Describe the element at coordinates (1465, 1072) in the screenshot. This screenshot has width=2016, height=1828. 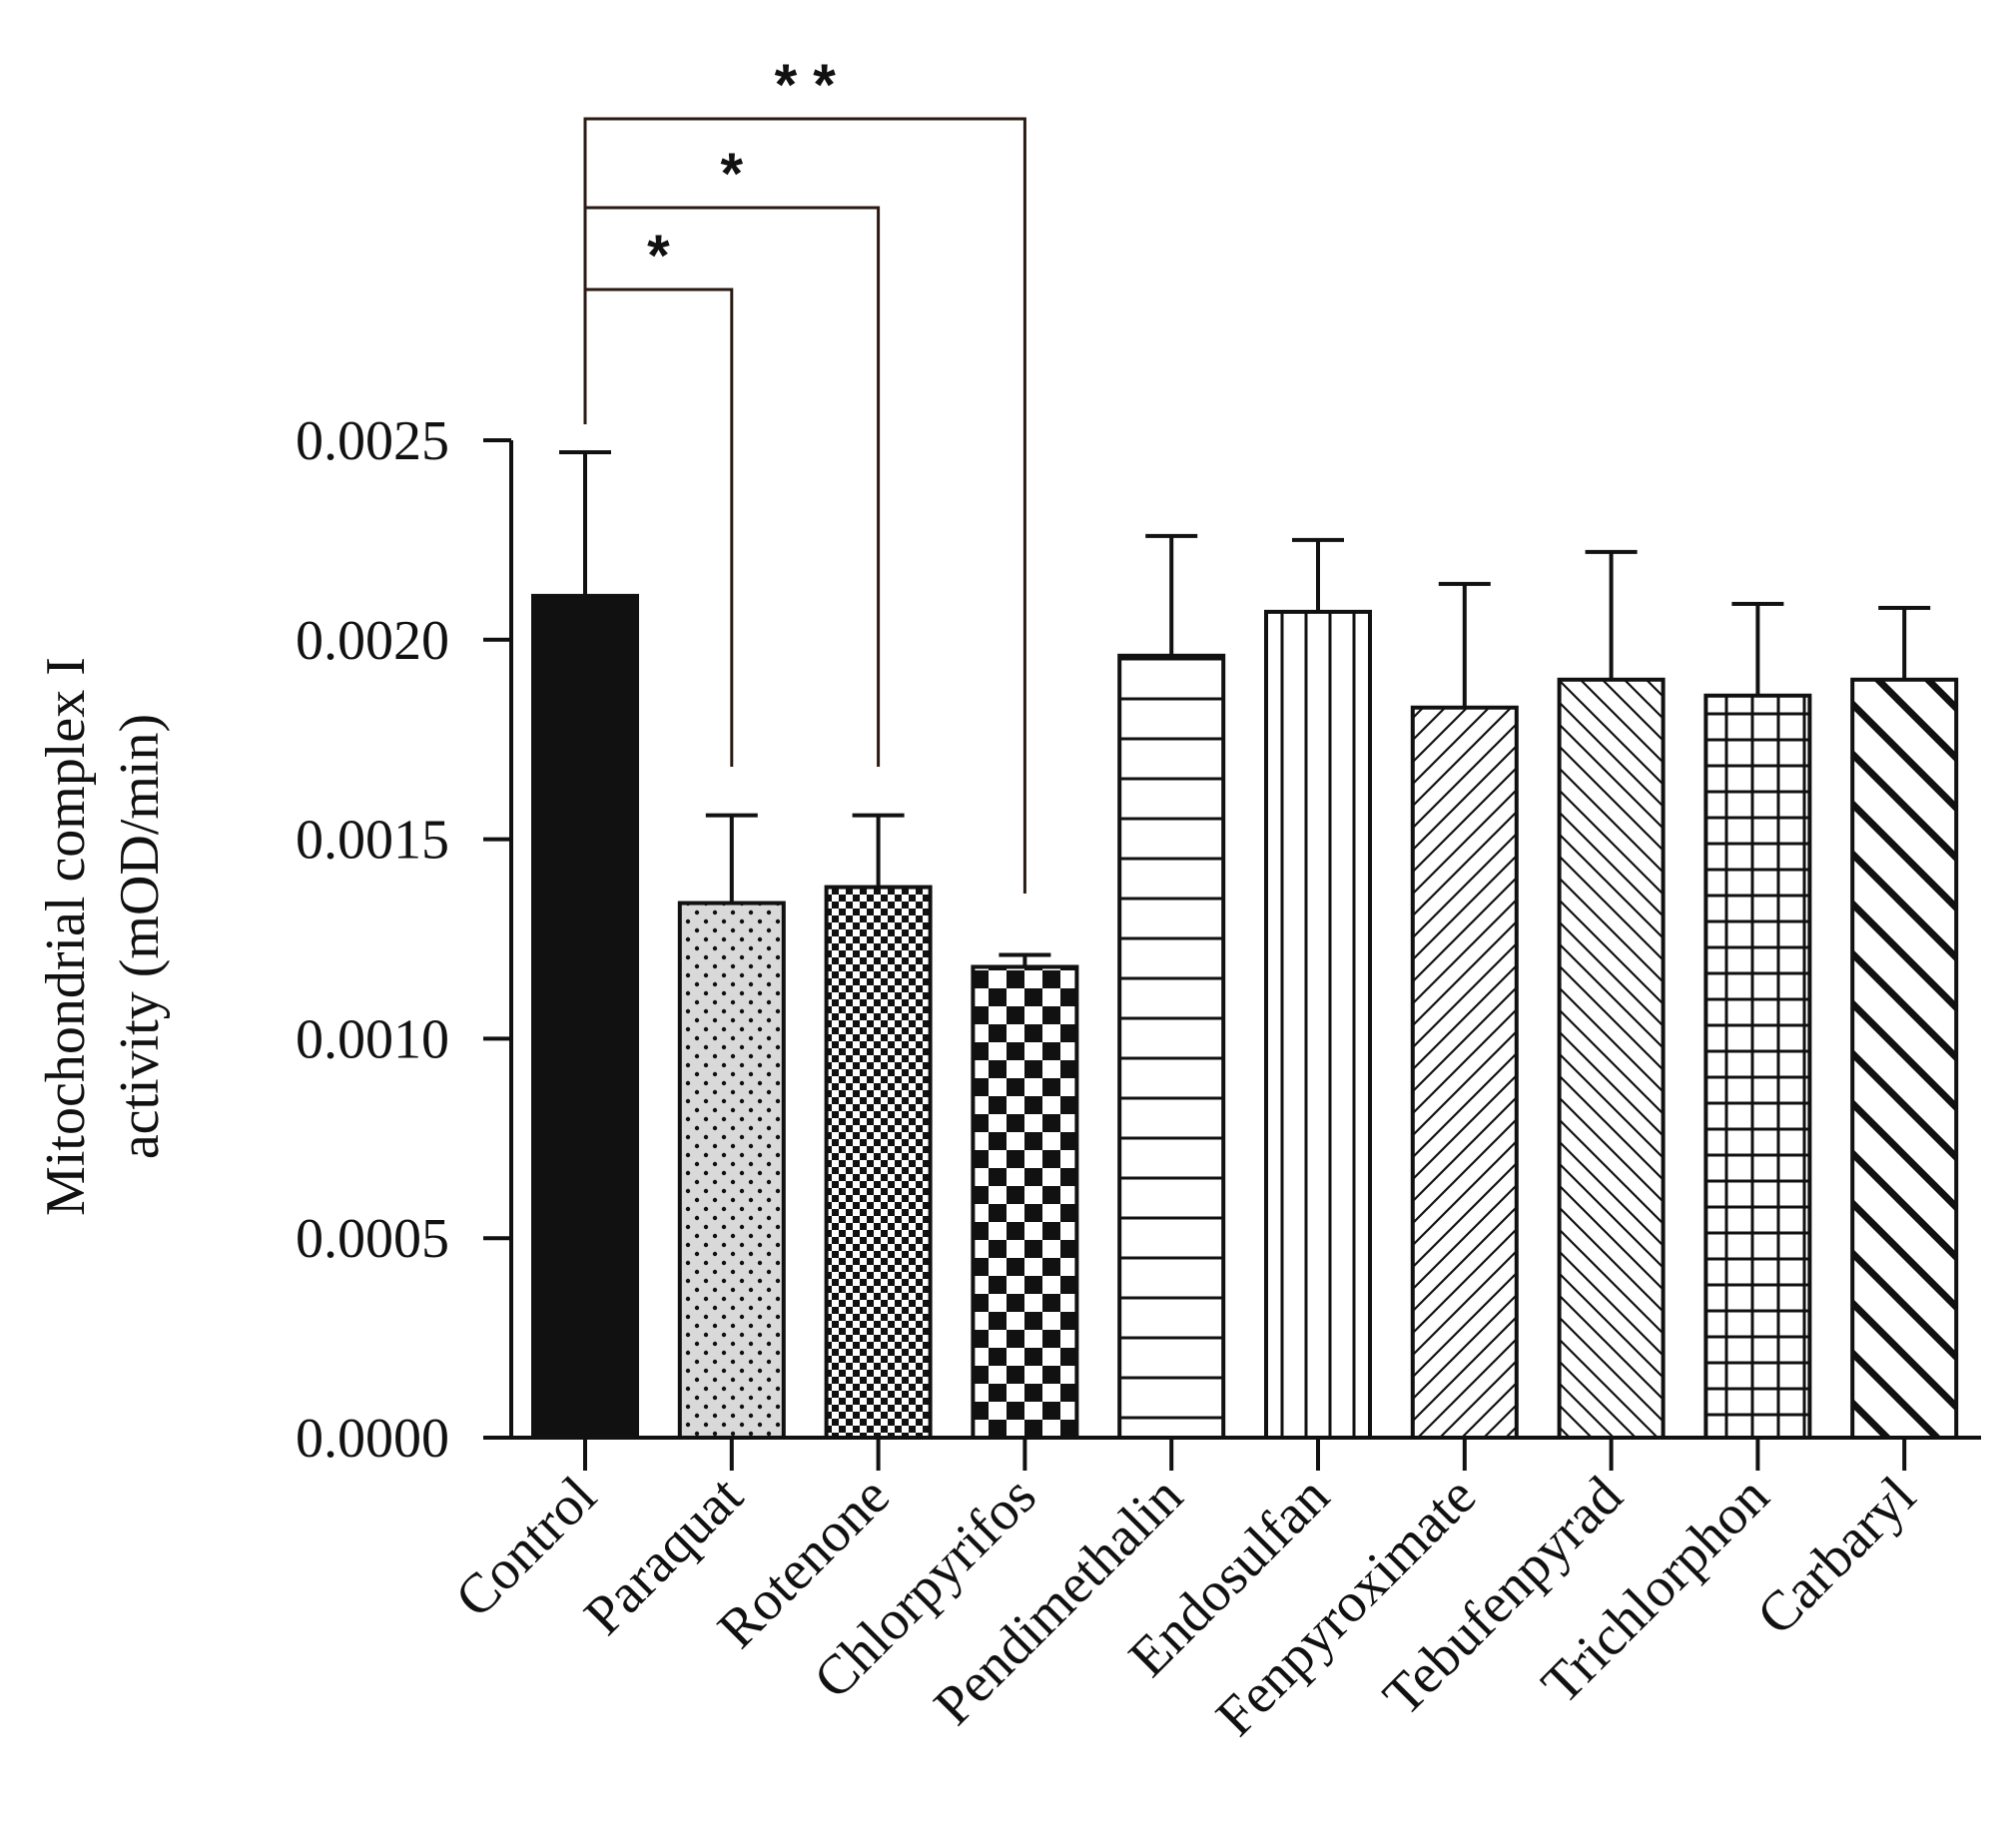
I see `bar-fenpyroximate` at that location.